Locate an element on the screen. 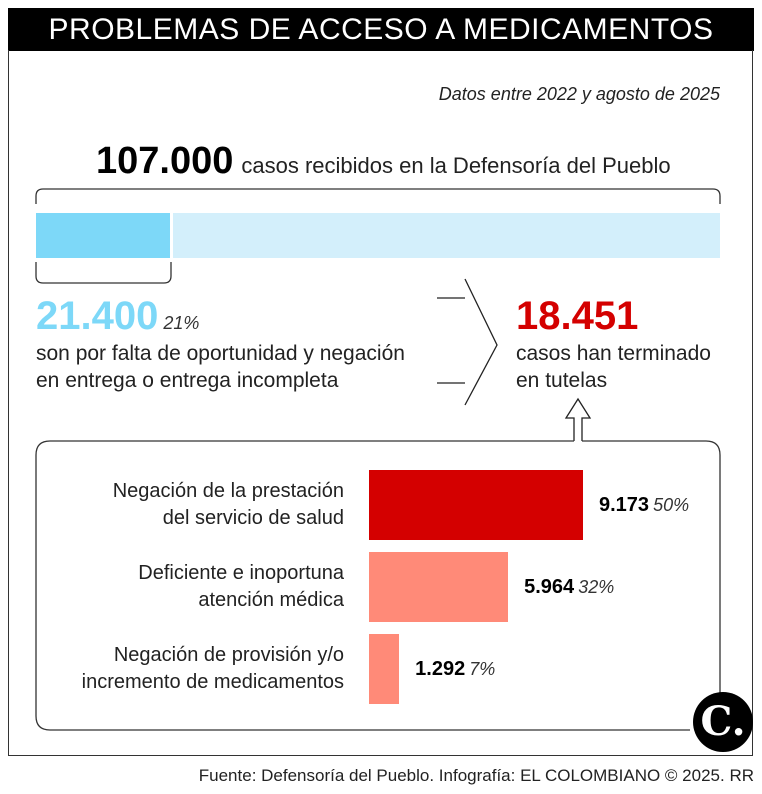 Image resolution: width=762 pixels, height=794 pixels. total-value: 107.000 is located at coordinates (165, 161).